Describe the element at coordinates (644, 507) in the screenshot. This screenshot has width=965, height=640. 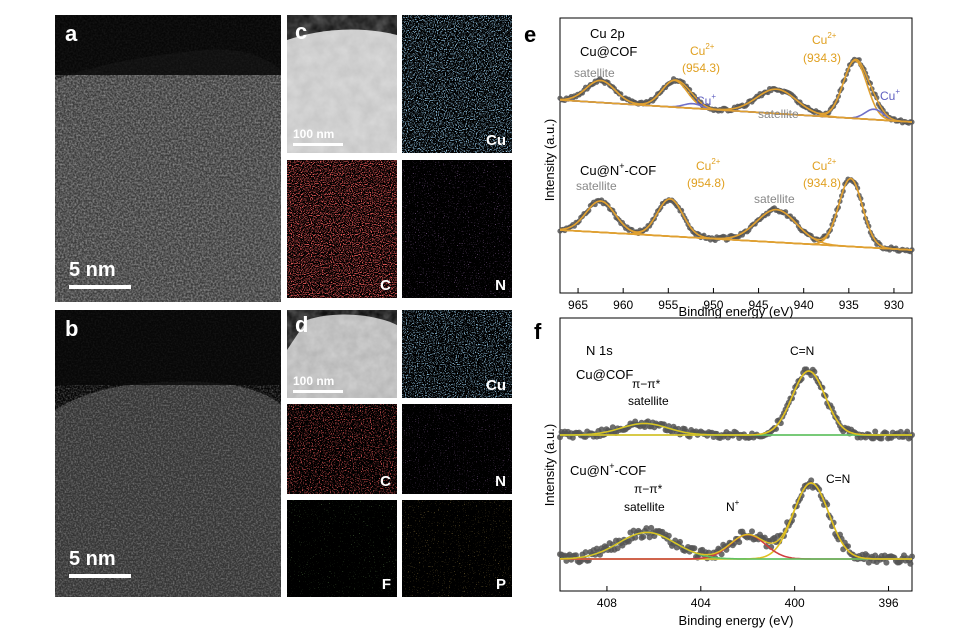
I see `f-sat-2: satellite` at that location.